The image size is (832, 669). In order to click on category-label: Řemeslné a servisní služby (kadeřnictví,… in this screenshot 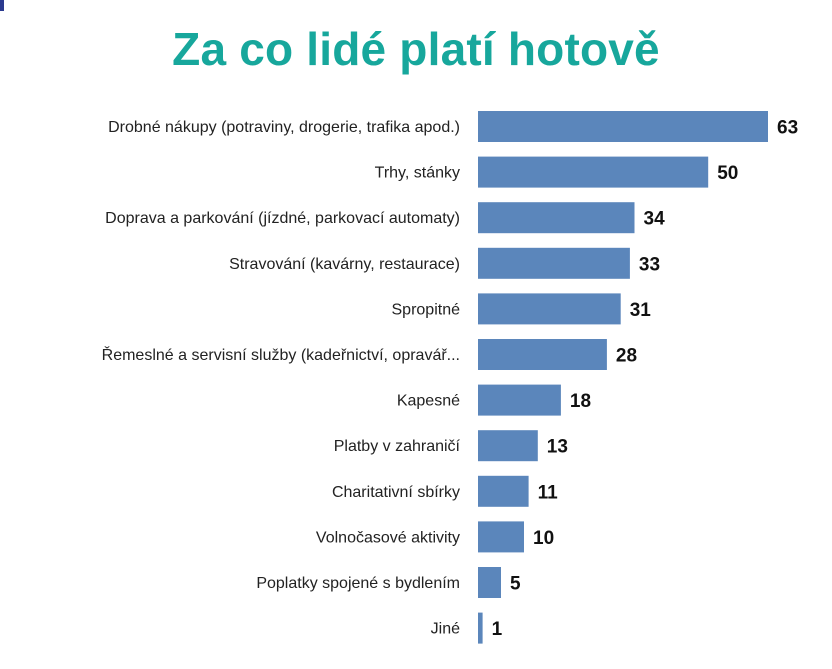, I will do `click(281, 354)`.